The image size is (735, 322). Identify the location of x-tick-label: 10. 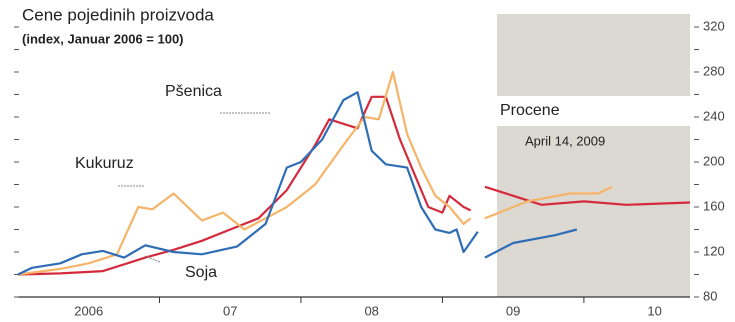
(654, 310).